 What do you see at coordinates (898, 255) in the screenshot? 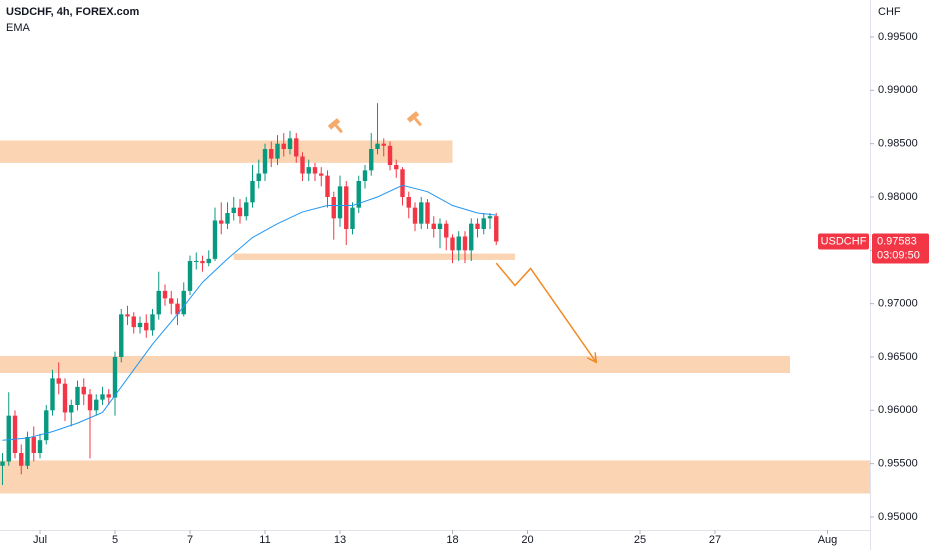
I see `countdown-label: 03:09:50` at bounding box center [898, 255].